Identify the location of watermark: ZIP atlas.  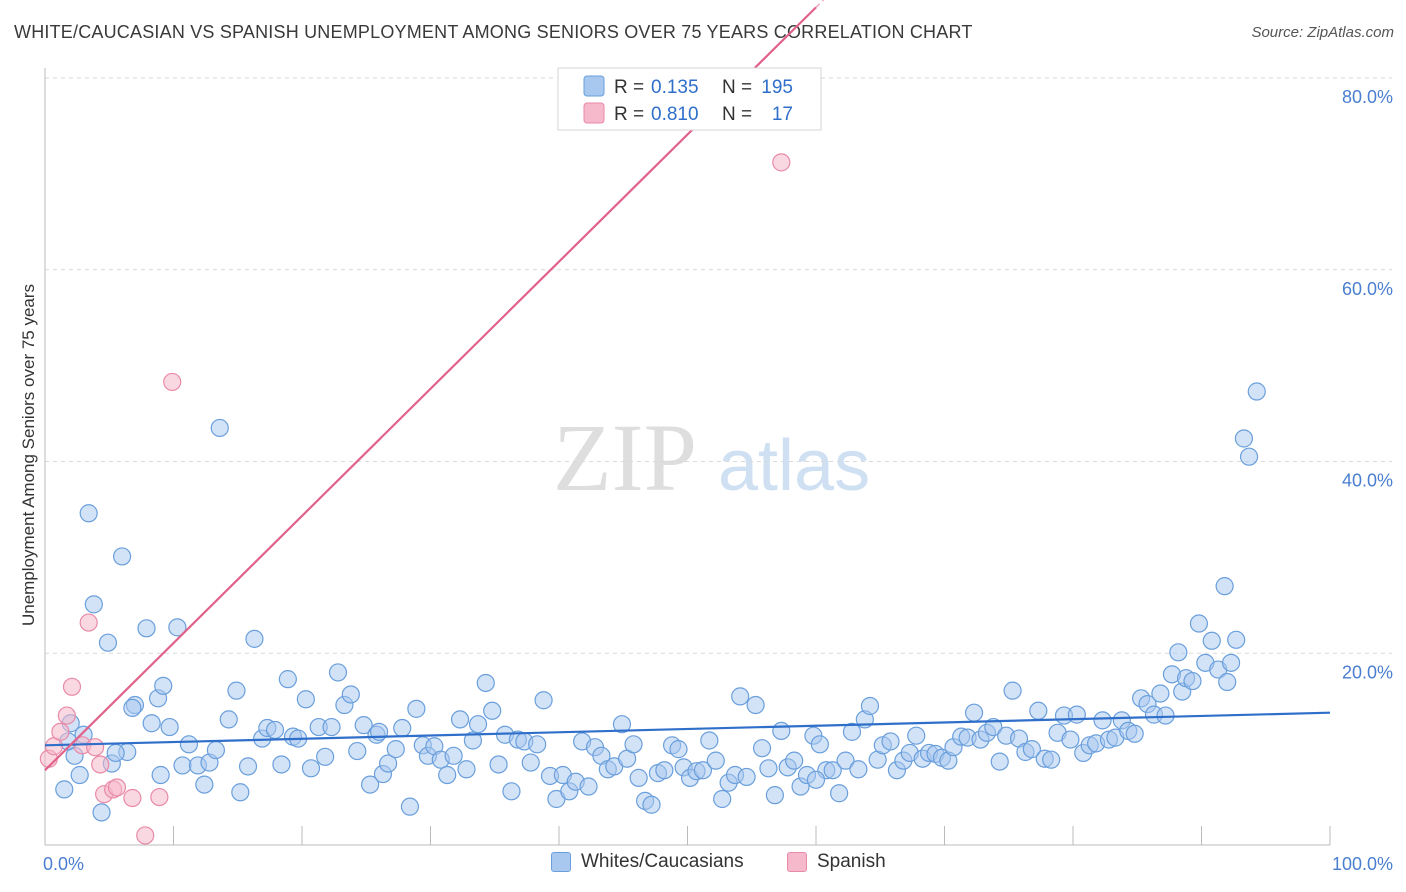
(711, 457).